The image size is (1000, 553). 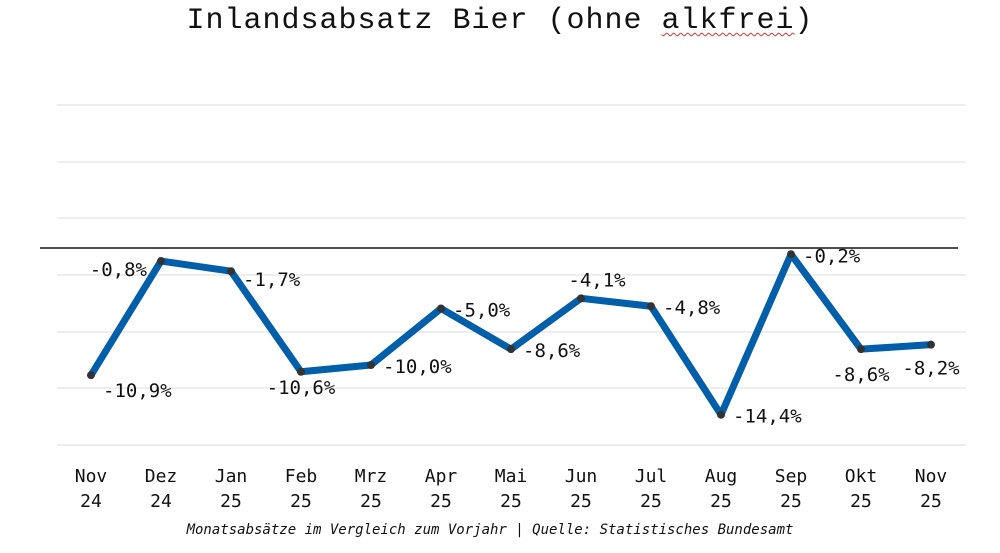 I want to click on data-label: -0,8%, so click(x=119, y=270).